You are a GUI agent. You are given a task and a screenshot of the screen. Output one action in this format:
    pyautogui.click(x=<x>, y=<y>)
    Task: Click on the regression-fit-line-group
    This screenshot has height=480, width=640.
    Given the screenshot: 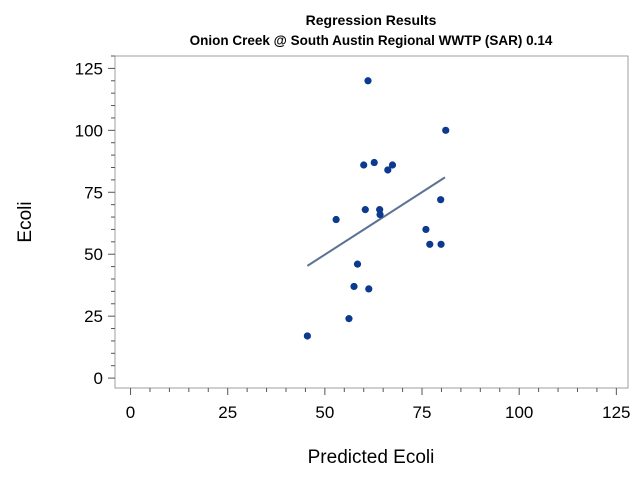 What is the action you would take?
    pyautogui.click(x=376, y=221)
    